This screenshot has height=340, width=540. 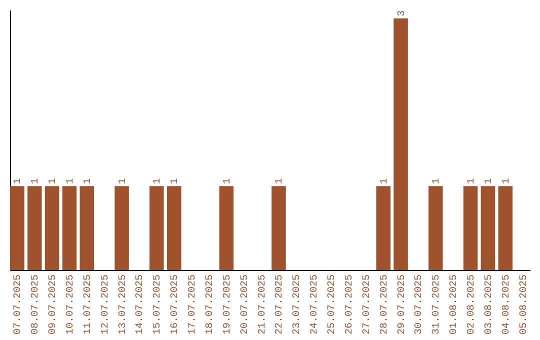 I want to click on x-tick-label: 21.07.2025, so click(x=262, y=304).